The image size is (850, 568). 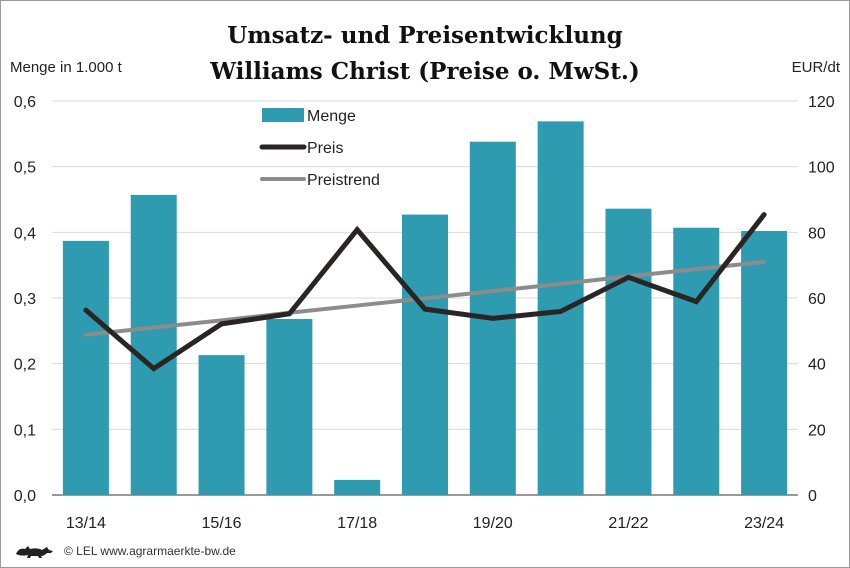 I want to click on y-right-tick-label: 100, so click(x=821, y=168).